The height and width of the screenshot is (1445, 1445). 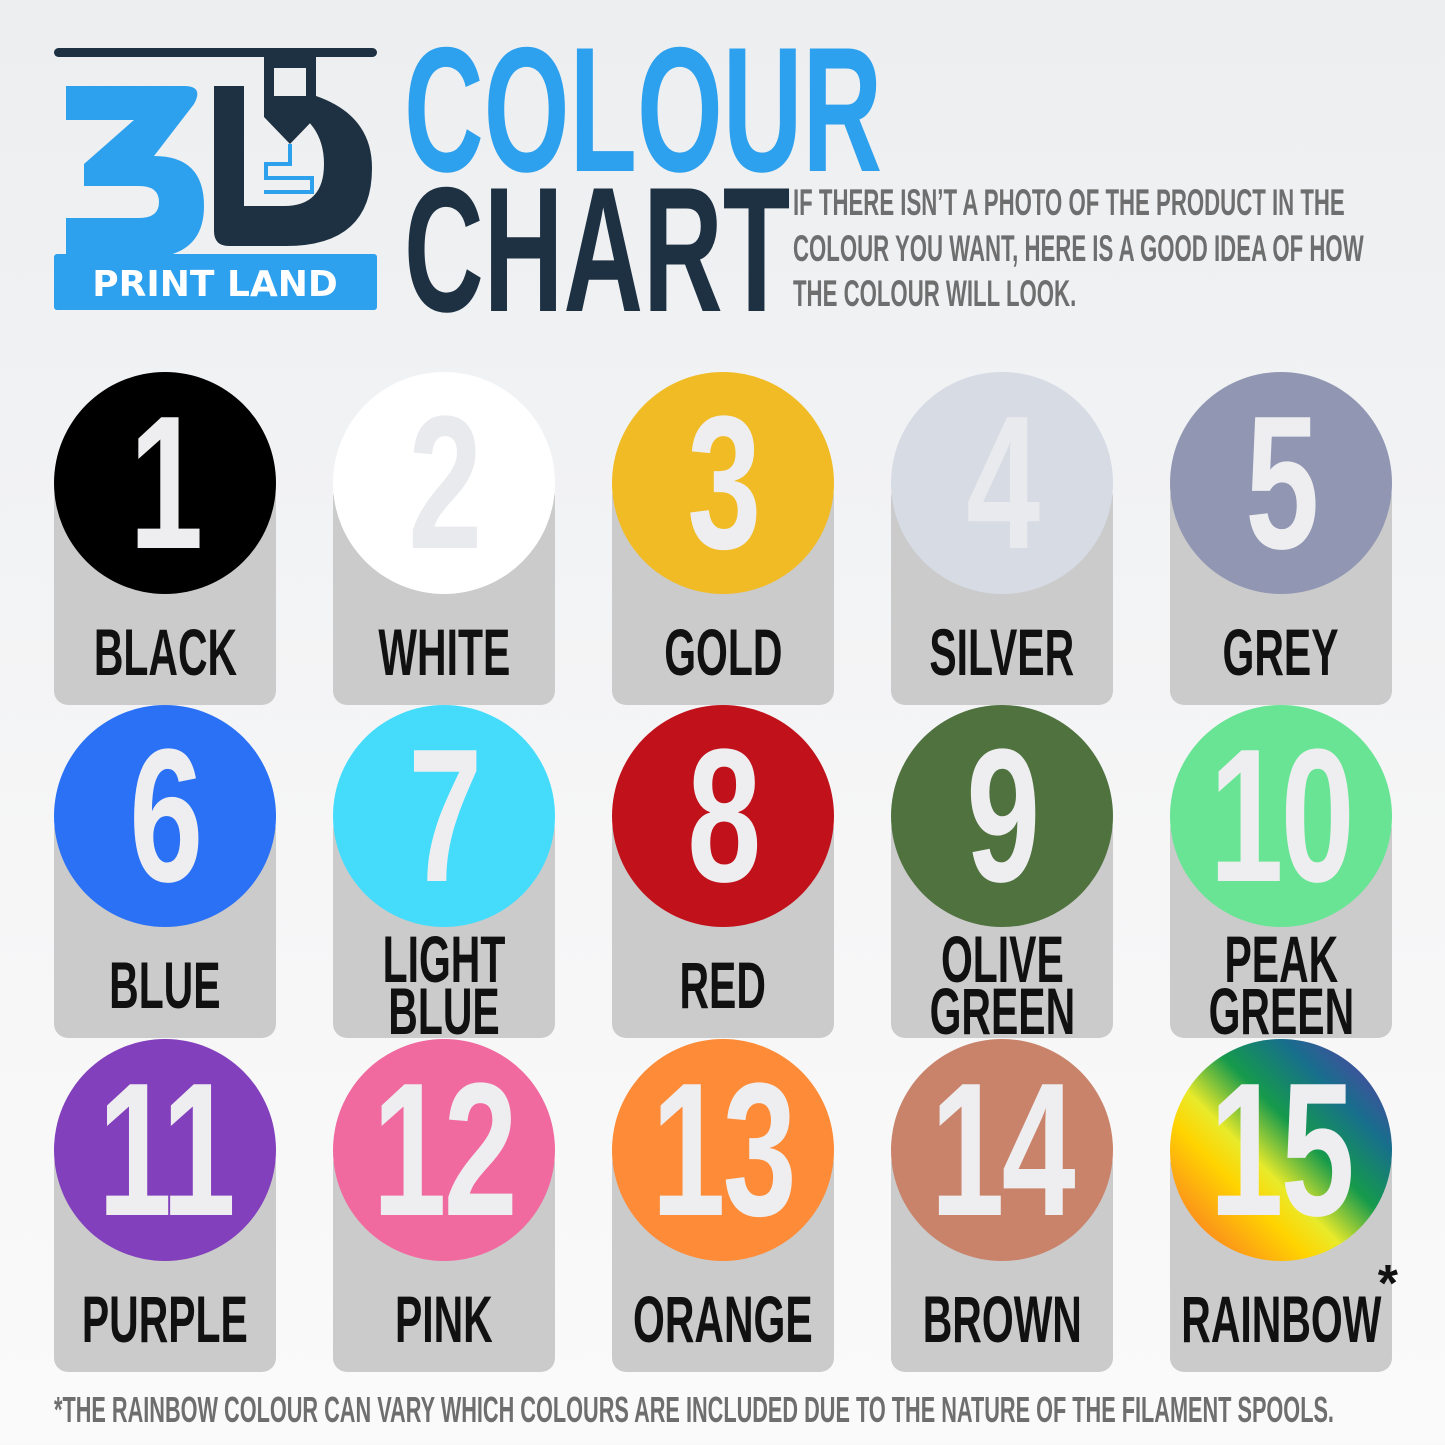 I want to click on colour-swatch-card: 9 OLIVE GREEN, so click(x=1002, y=874).